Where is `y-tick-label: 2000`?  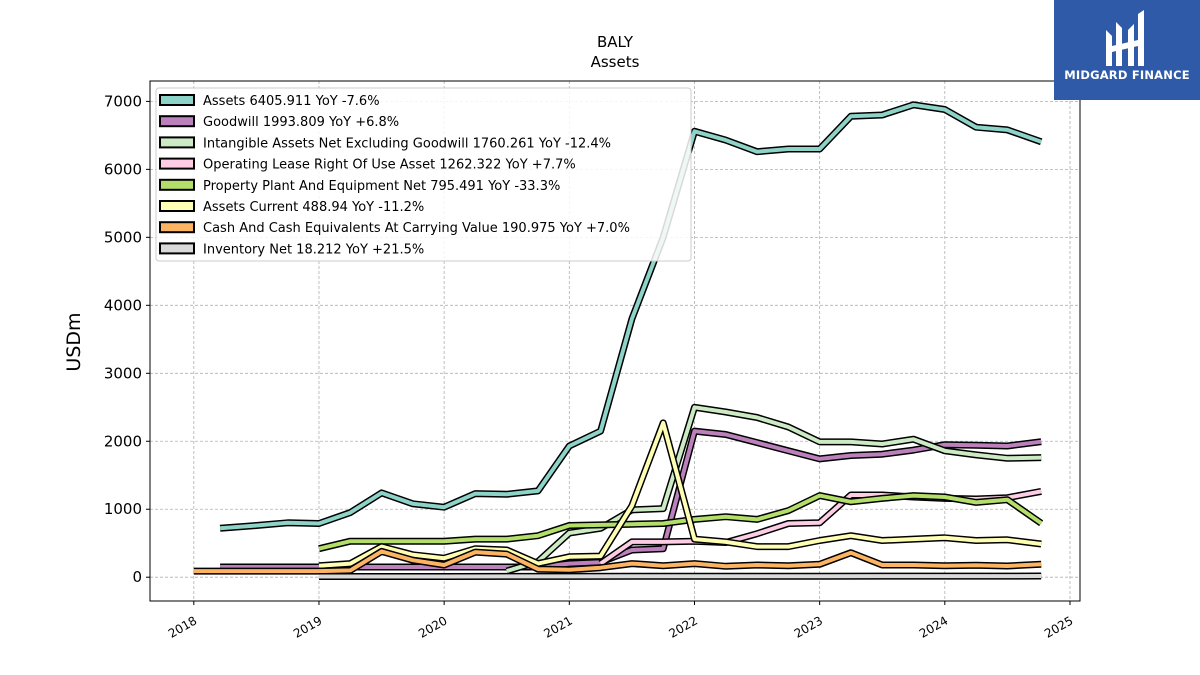 y-tick-label: 2000 is located at coordinates (123, 441).